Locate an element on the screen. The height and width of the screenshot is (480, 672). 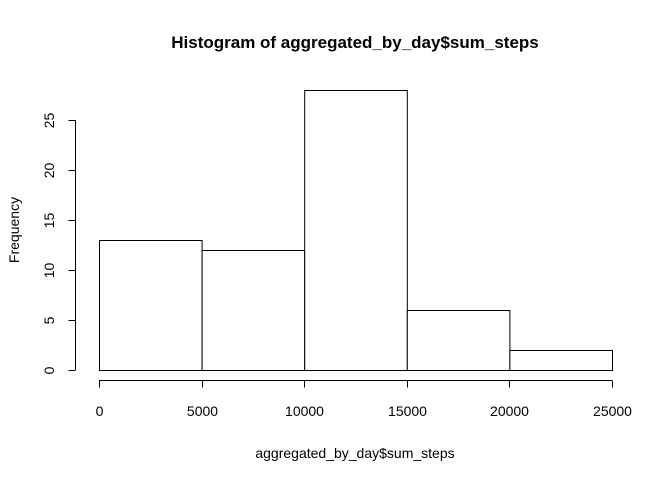
chart-title: Histogram of aggregated_by_day$sum_steps is located at coordinates (355, 42).